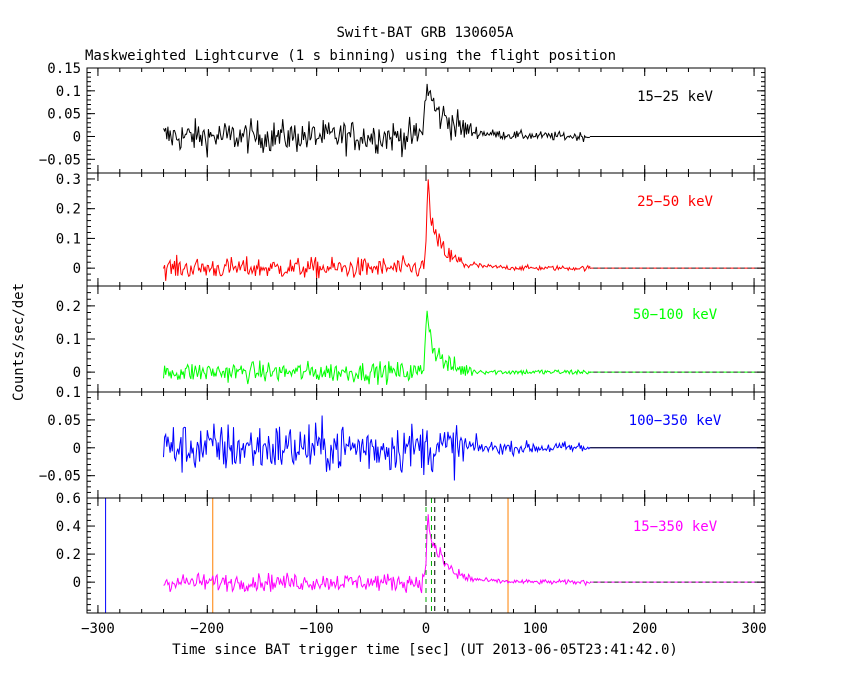 This screenshot has height=680, width=850. I want to click on x-tick-label: 0, so click(426, 629).